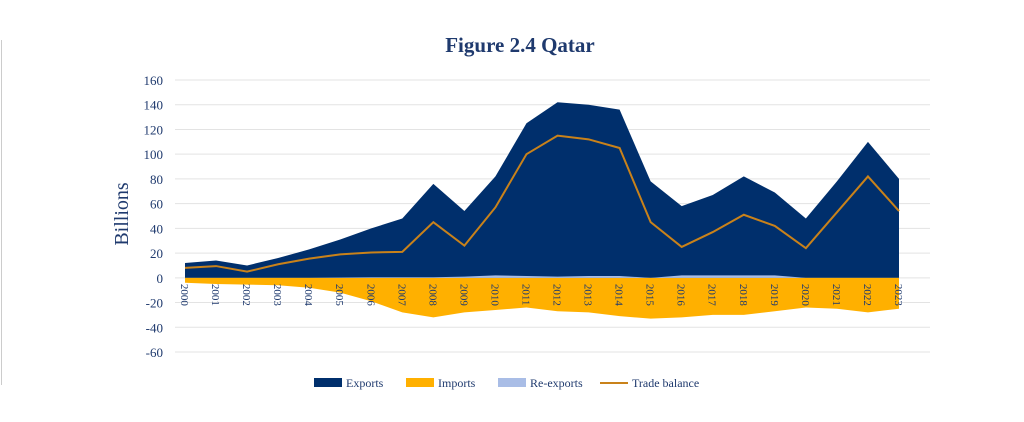 This screenshot has height=422, width=1024. I want to click on x-tick-label: 2012, so click(557, 295).